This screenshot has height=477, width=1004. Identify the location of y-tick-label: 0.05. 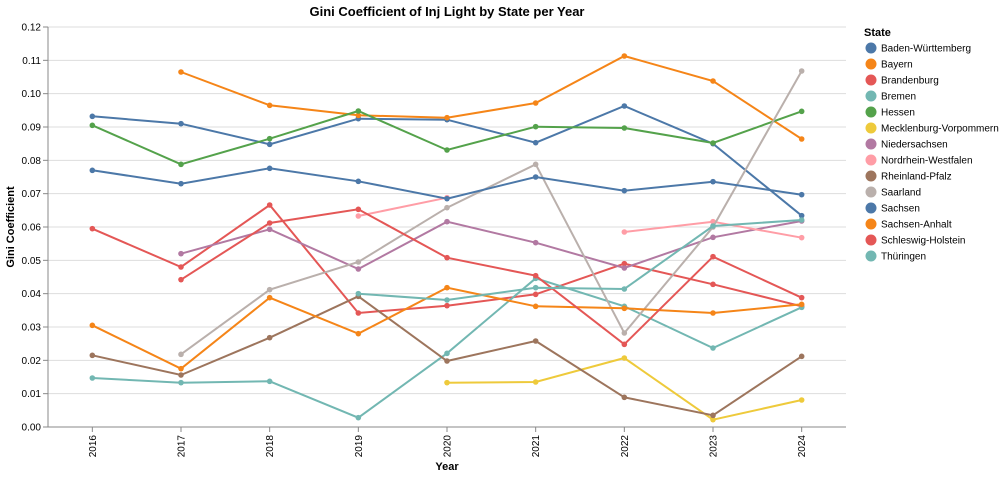
(32, 261).